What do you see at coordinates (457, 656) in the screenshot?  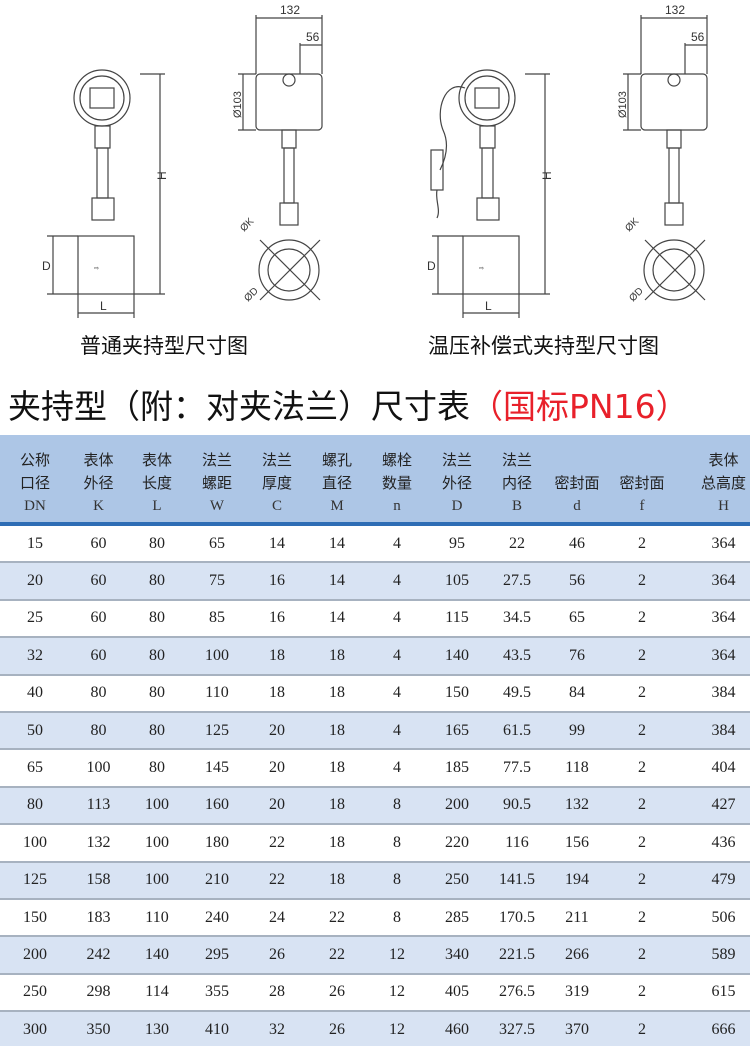 I see `table-cell: 140` at bounding box center [457, 656].